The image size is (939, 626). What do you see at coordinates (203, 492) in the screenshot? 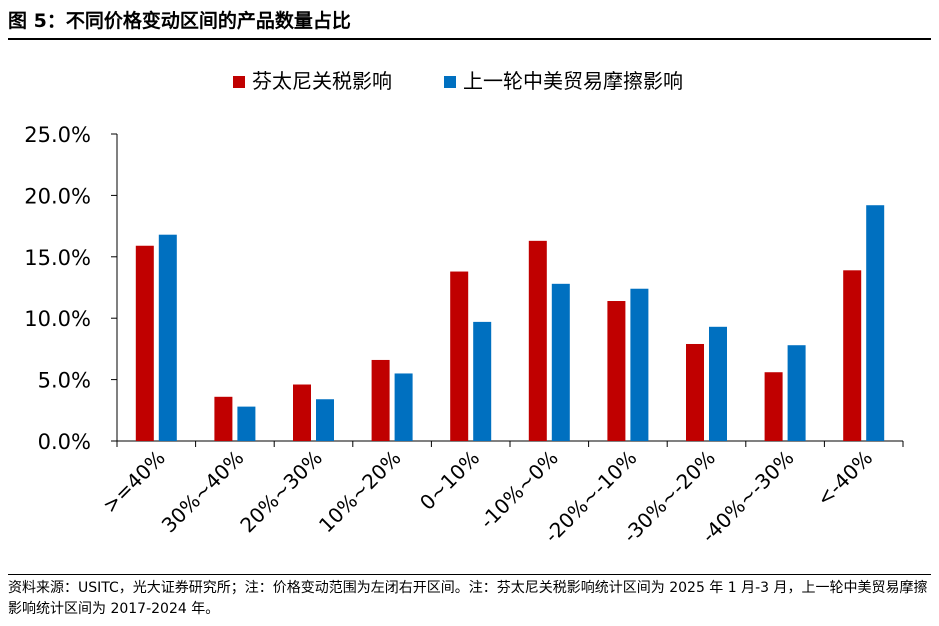
I see `x-tick-label: 30%~40%` at bounding box center [203, 492].